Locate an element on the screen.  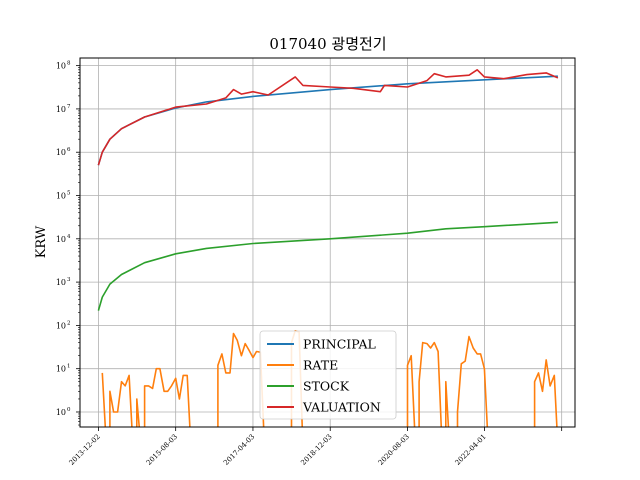
y-tick-exponent: 5 is located at coordinates (69, 194).